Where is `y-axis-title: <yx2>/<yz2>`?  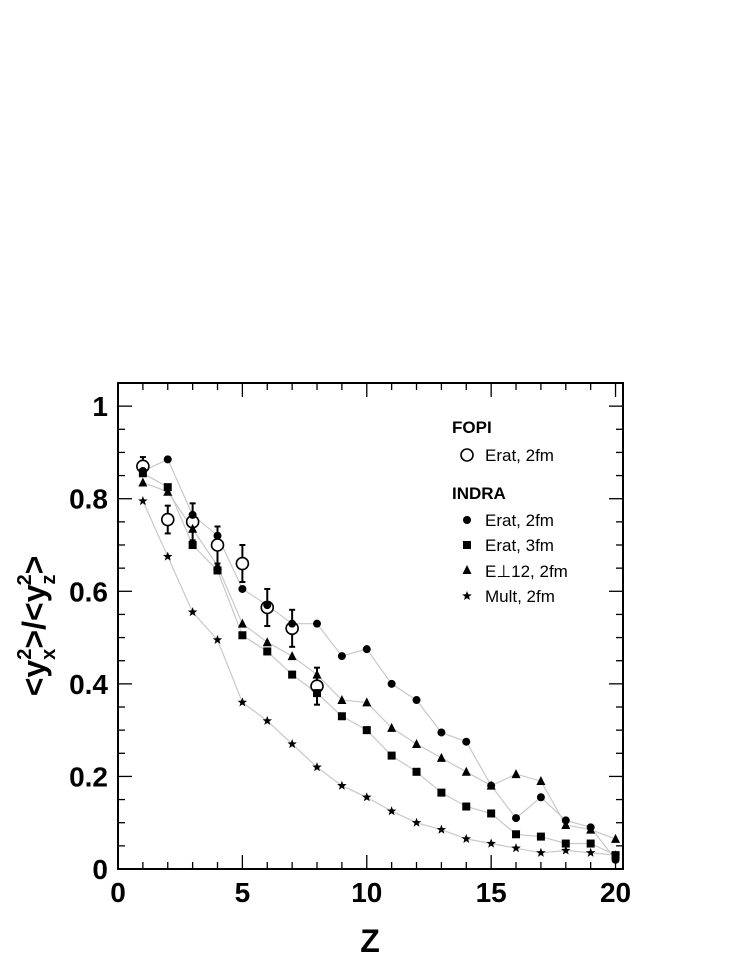 y-axis-title: <yx2>/<yz2> is located at coordinates (37, 626).